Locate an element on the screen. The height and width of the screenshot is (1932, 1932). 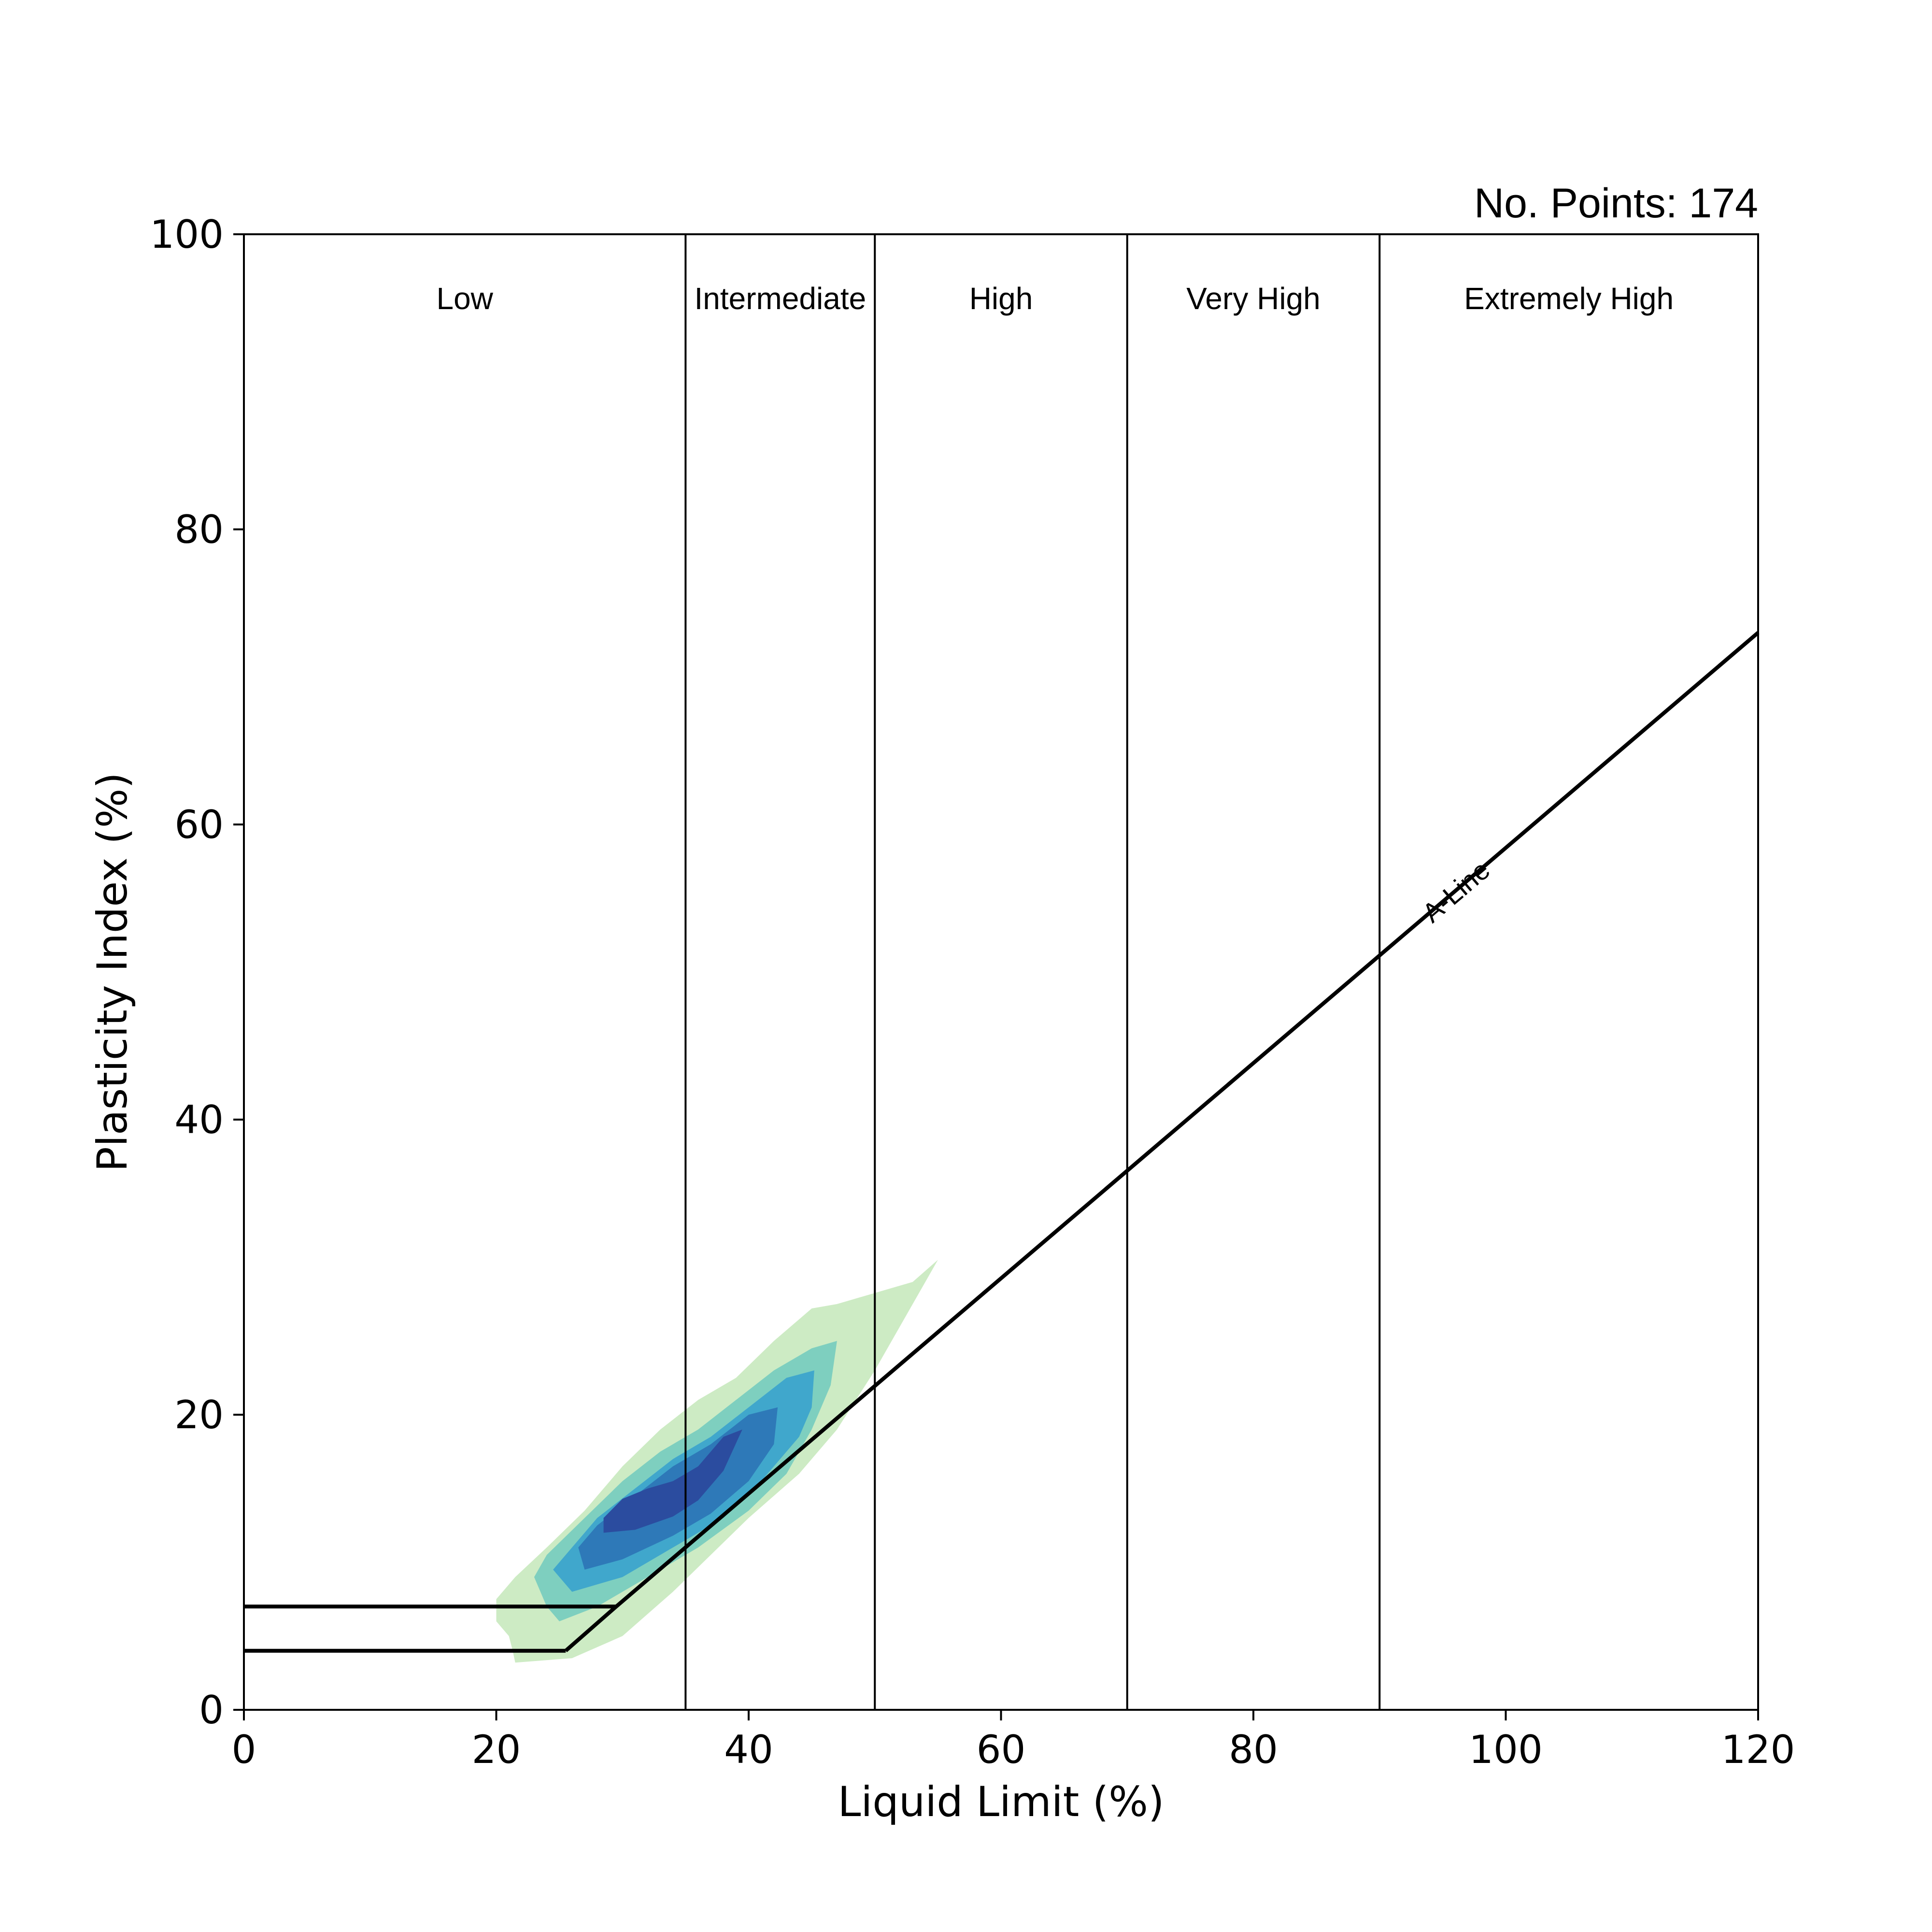
zone-label: Intermediate is located at coordinates (780, 298).